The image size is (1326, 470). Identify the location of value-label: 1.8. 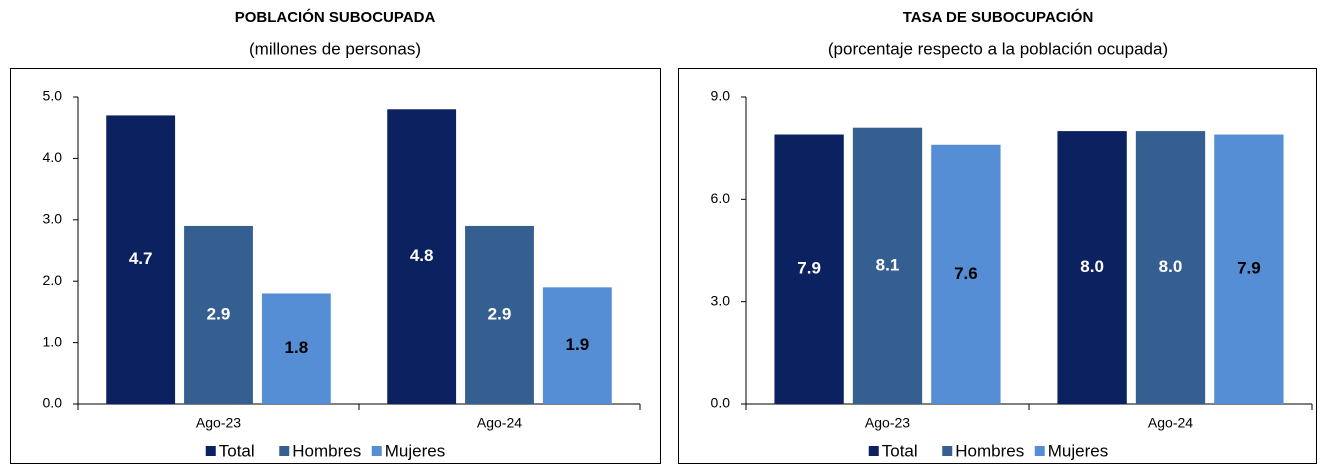
(297, 347).